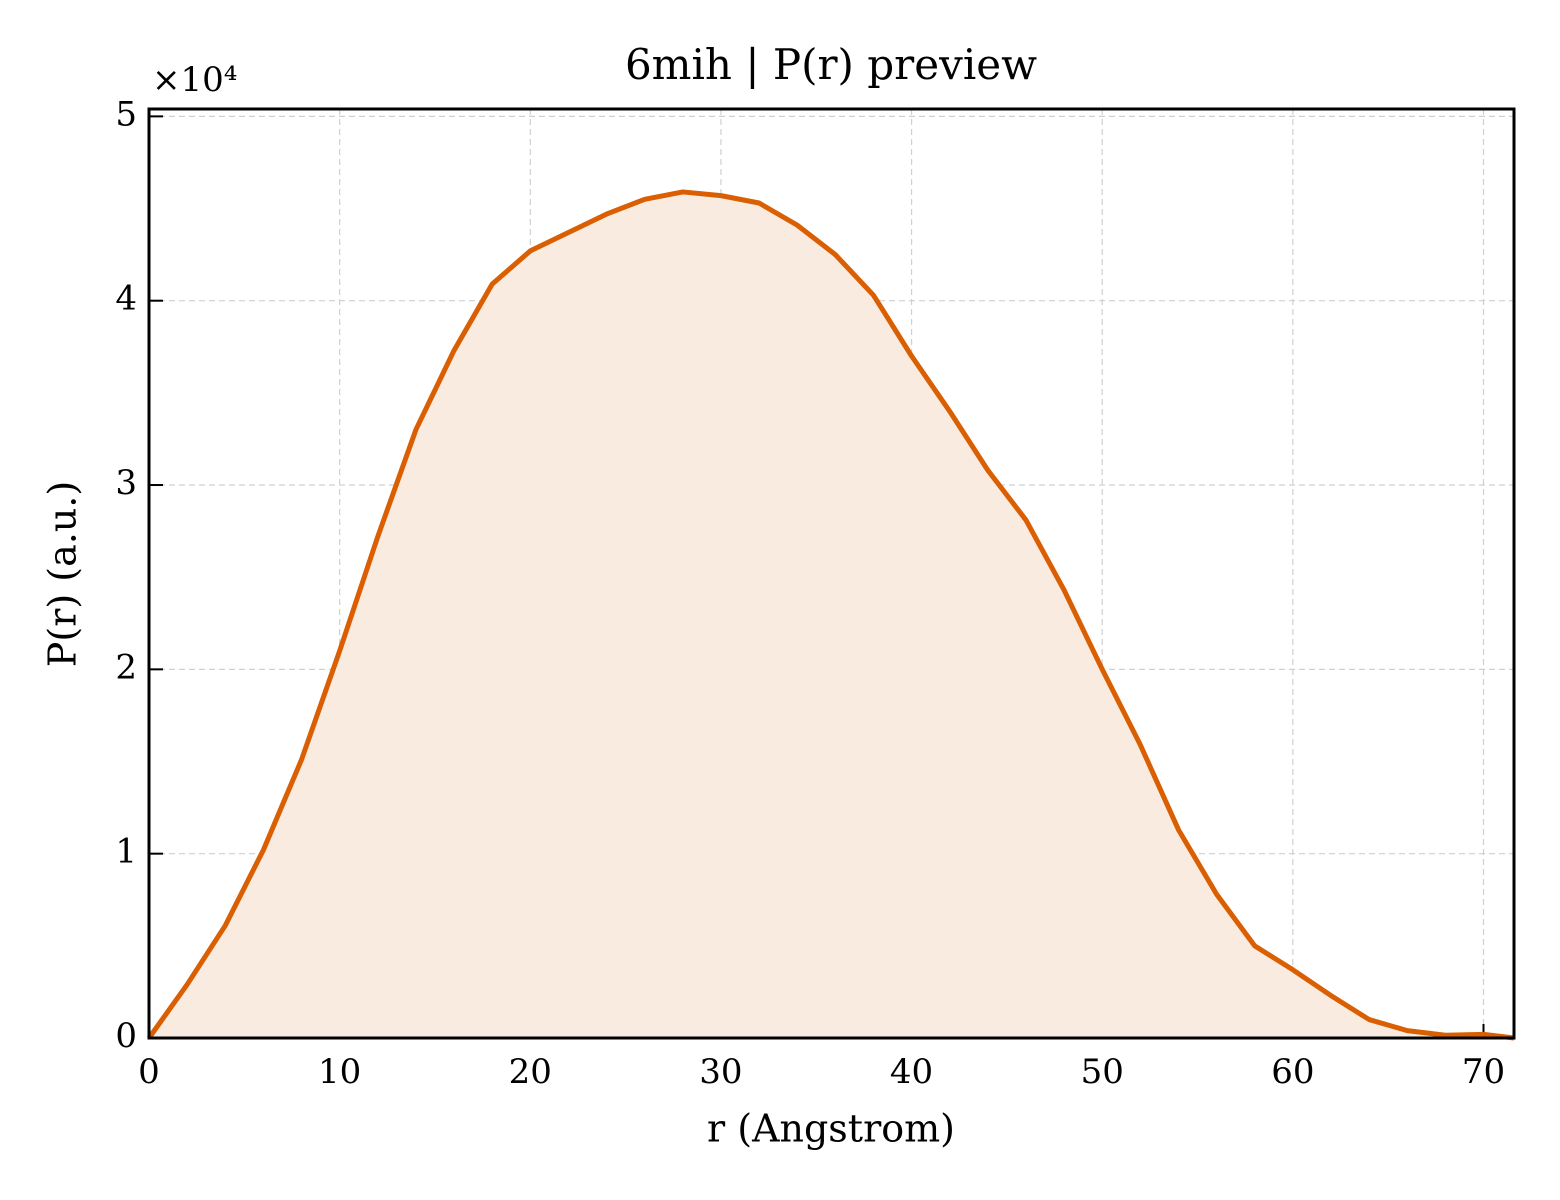 The height and width of the screenshot is (1200, 1560). I want to click on y-tick-label: 0, so click(126, 1036).